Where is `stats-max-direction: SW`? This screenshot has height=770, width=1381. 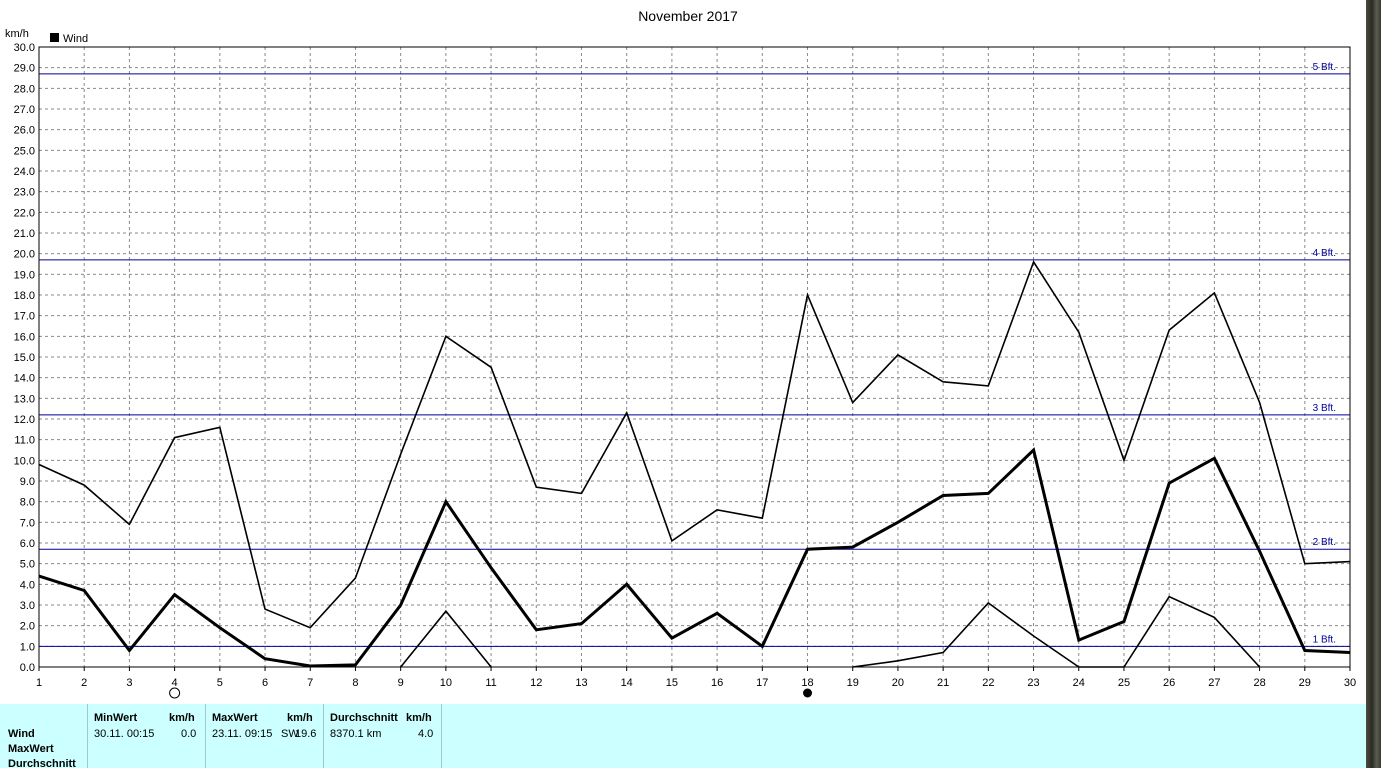
stats-max-direction: SW is located at coordinates (290, 734).